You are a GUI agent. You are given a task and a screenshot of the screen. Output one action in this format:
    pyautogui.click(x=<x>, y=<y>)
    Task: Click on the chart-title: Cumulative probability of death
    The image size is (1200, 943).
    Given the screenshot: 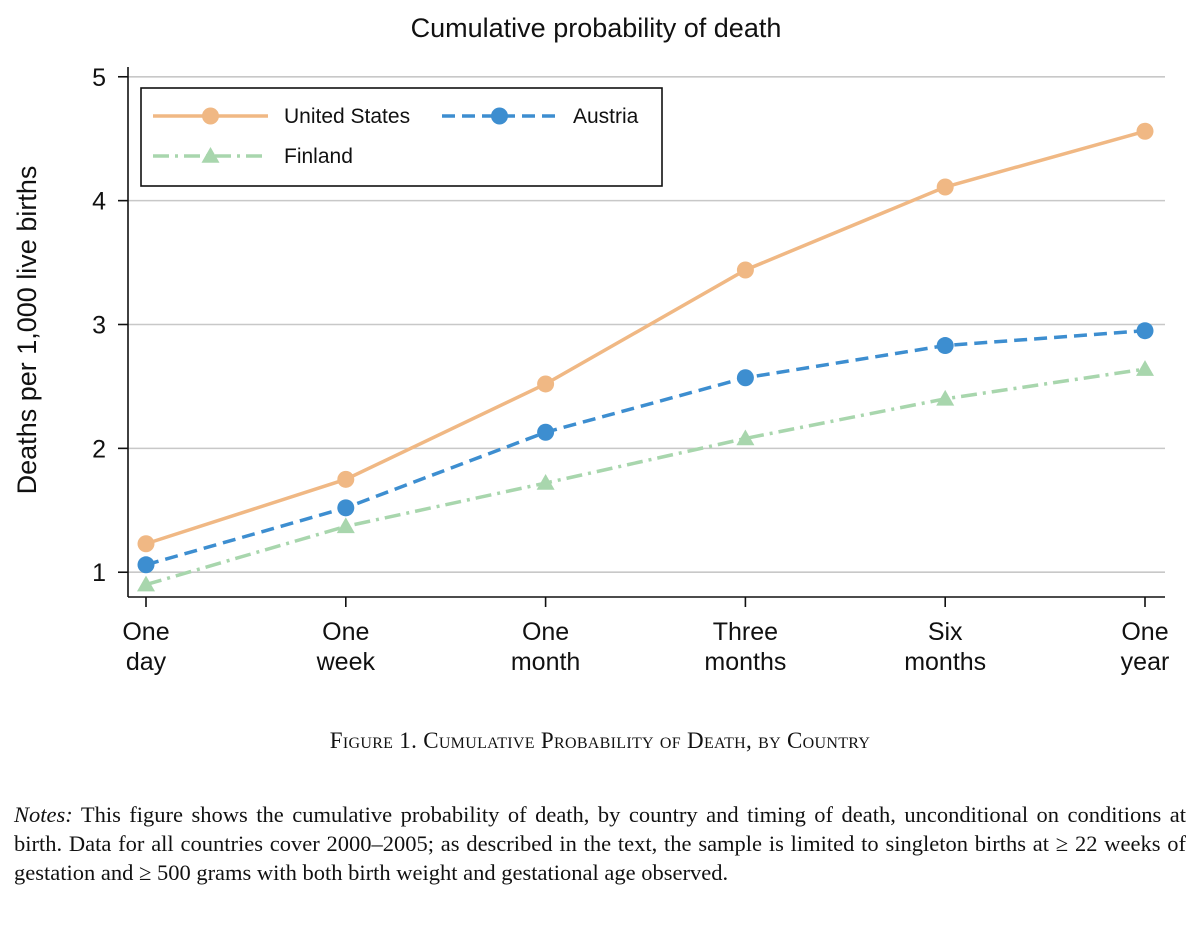 What is the action you would take?
    pyautogui.click(x=596, y=28)
    